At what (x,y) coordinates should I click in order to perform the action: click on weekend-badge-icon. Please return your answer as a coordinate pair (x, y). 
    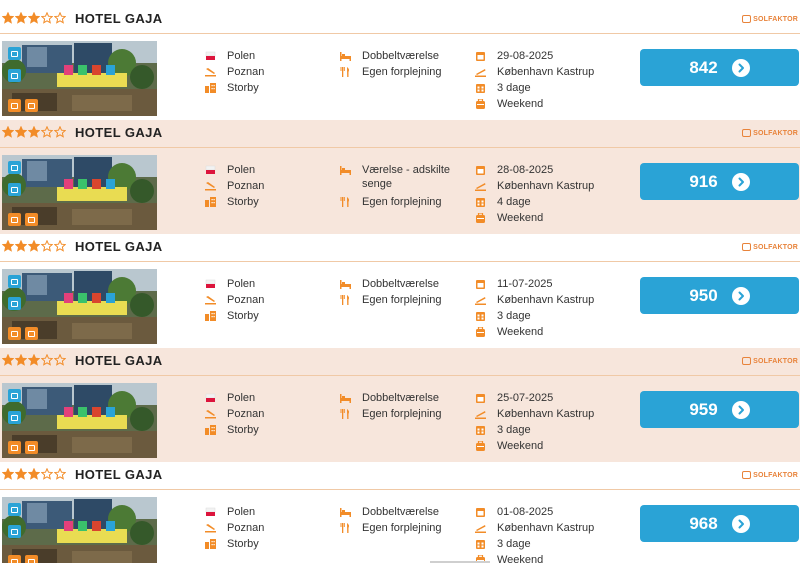
    Looking at the image, I should click on (31, 333).